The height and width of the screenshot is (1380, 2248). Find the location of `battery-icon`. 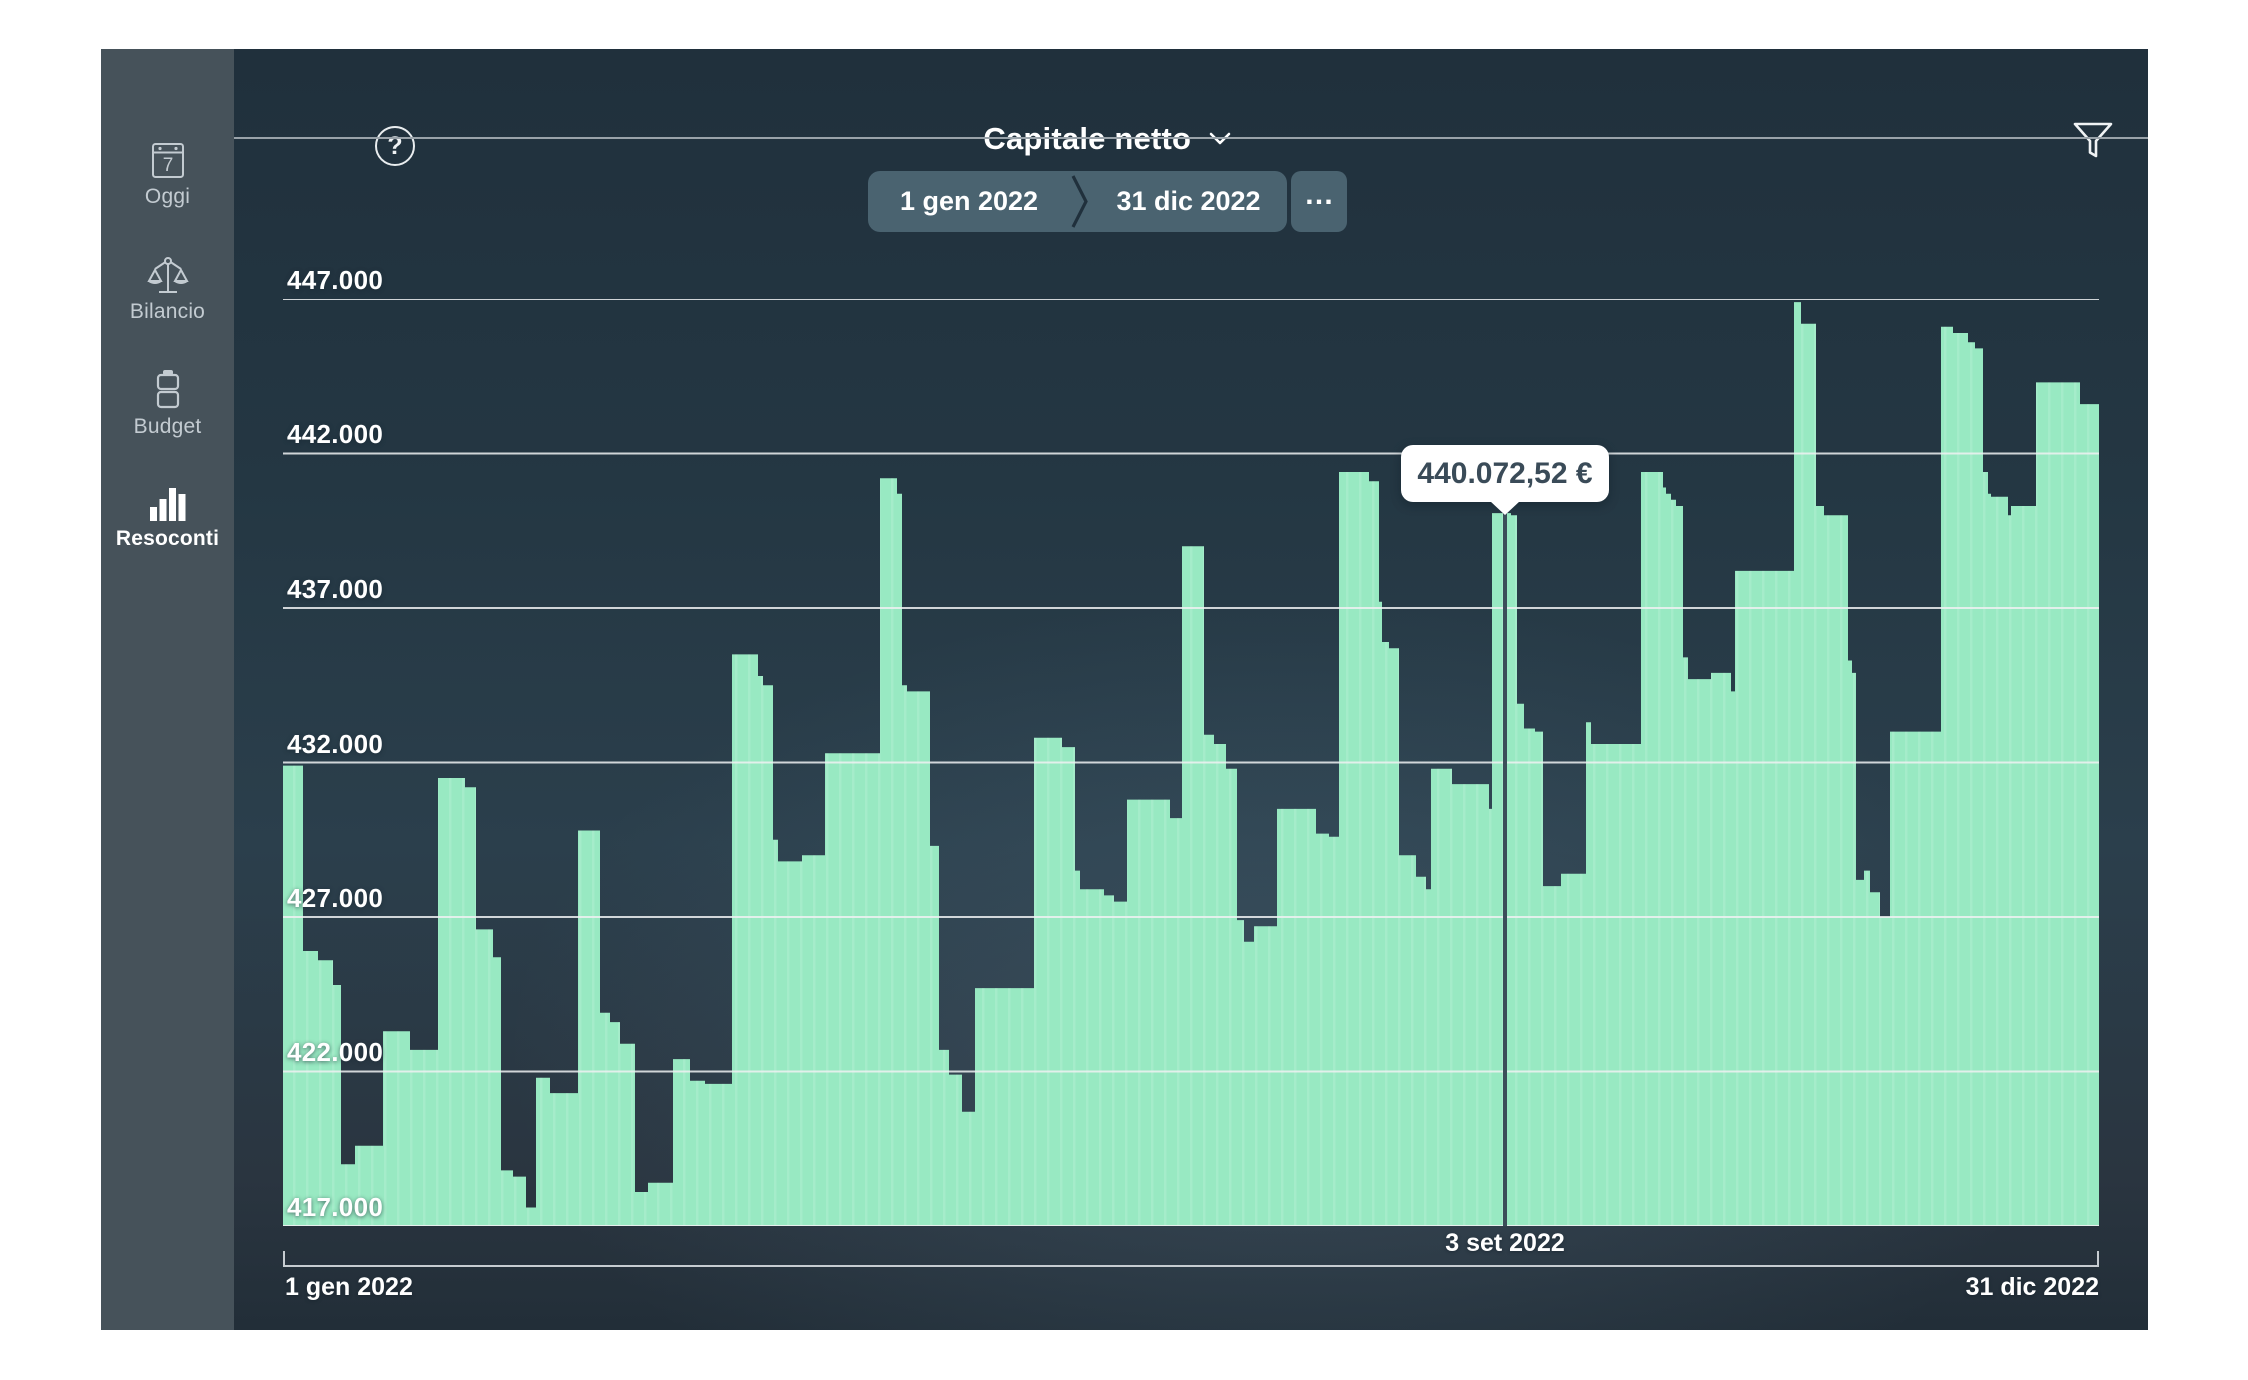

battery-icon is located at coordinates (167, 389).